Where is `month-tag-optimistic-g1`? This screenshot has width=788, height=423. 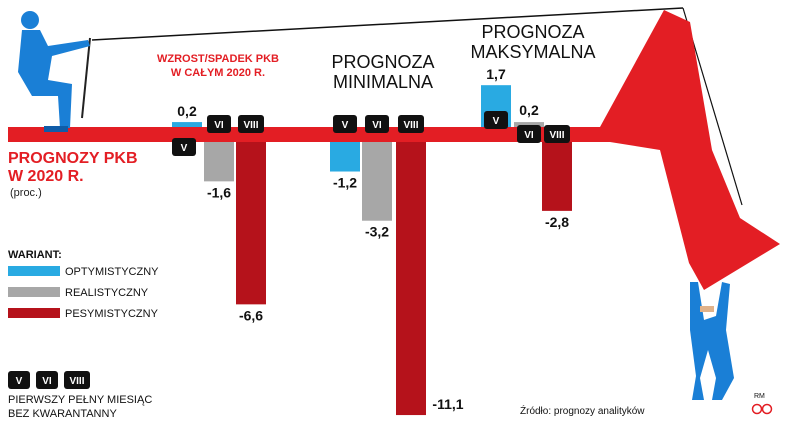 month-tag-optimistic-g1 is located at coordinates (184, 147).